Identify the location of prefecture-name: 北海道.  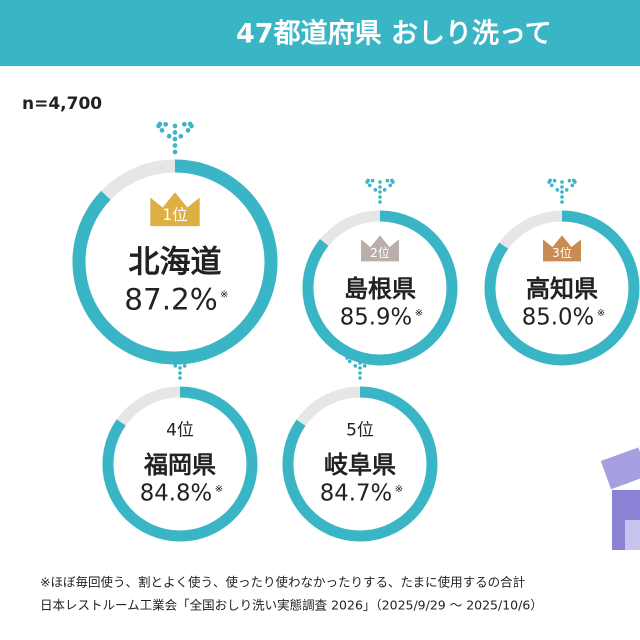
(175, 263).